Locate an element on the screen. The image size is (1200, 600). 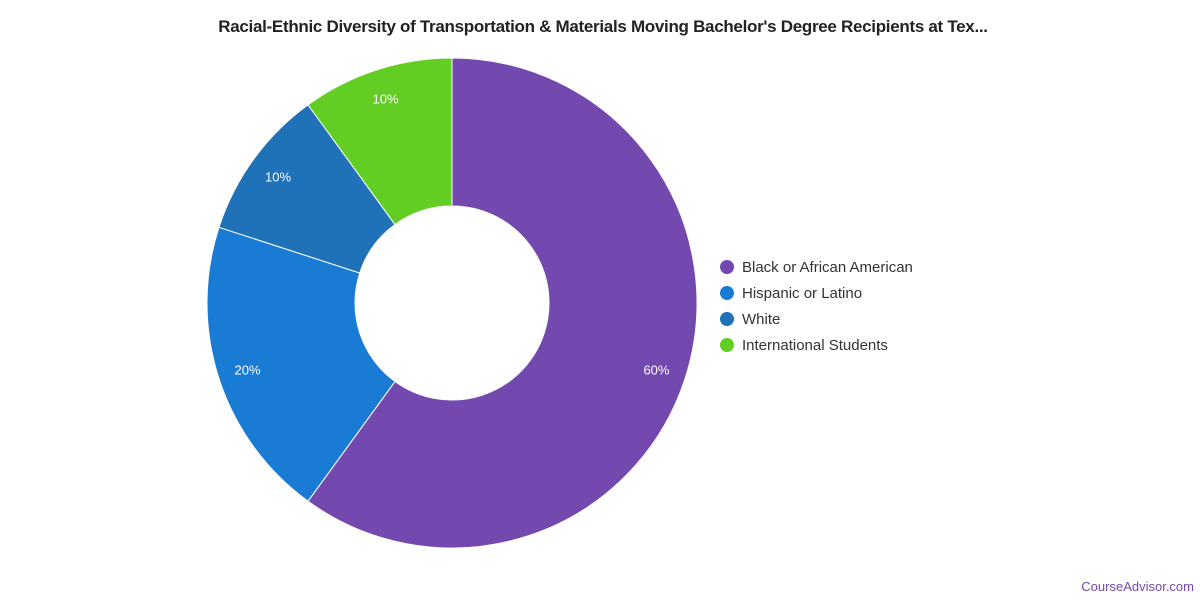
data-label: 60% is located at coordinates (656, 369).